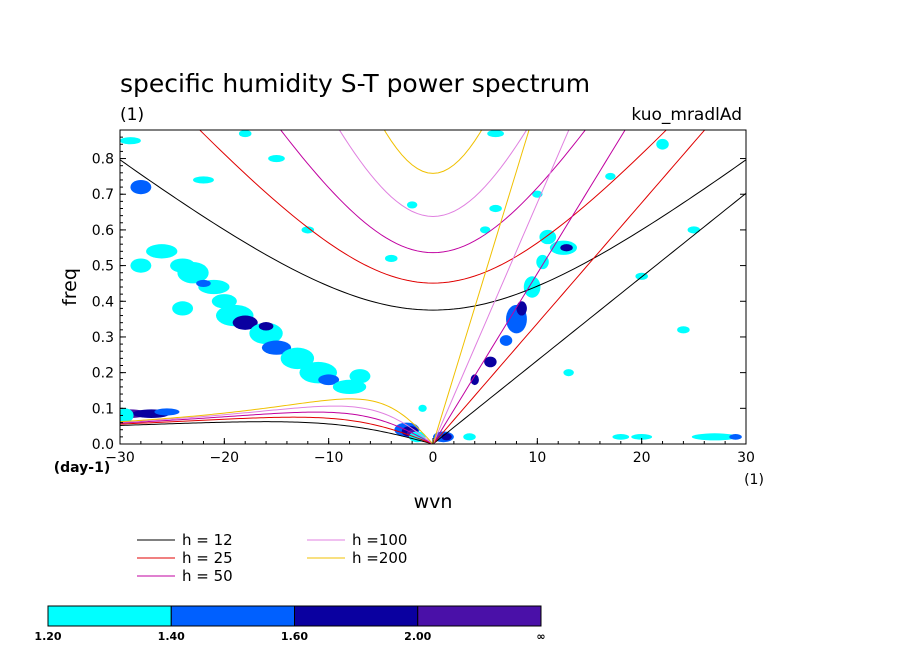  I want to click on chart-subtitle-right: kuo_mradlAd, so click(686, 115).